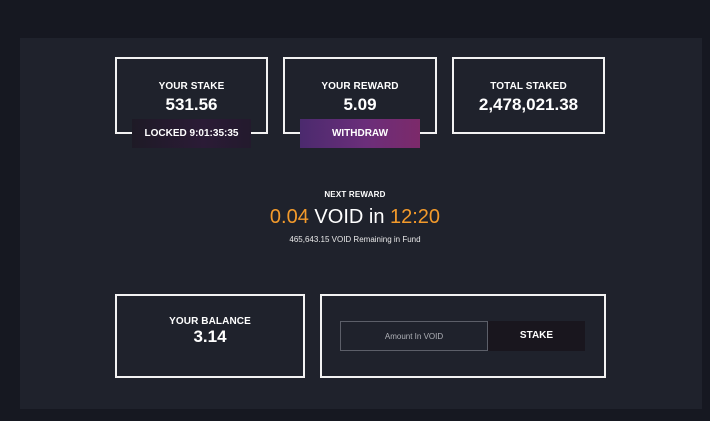 The height and width of the screenshot is (421, 710). What do you see at coordinates (191, 104) in the screenshot?
I see `your-stake-value: 531.56` at bounding box center [191, 104].